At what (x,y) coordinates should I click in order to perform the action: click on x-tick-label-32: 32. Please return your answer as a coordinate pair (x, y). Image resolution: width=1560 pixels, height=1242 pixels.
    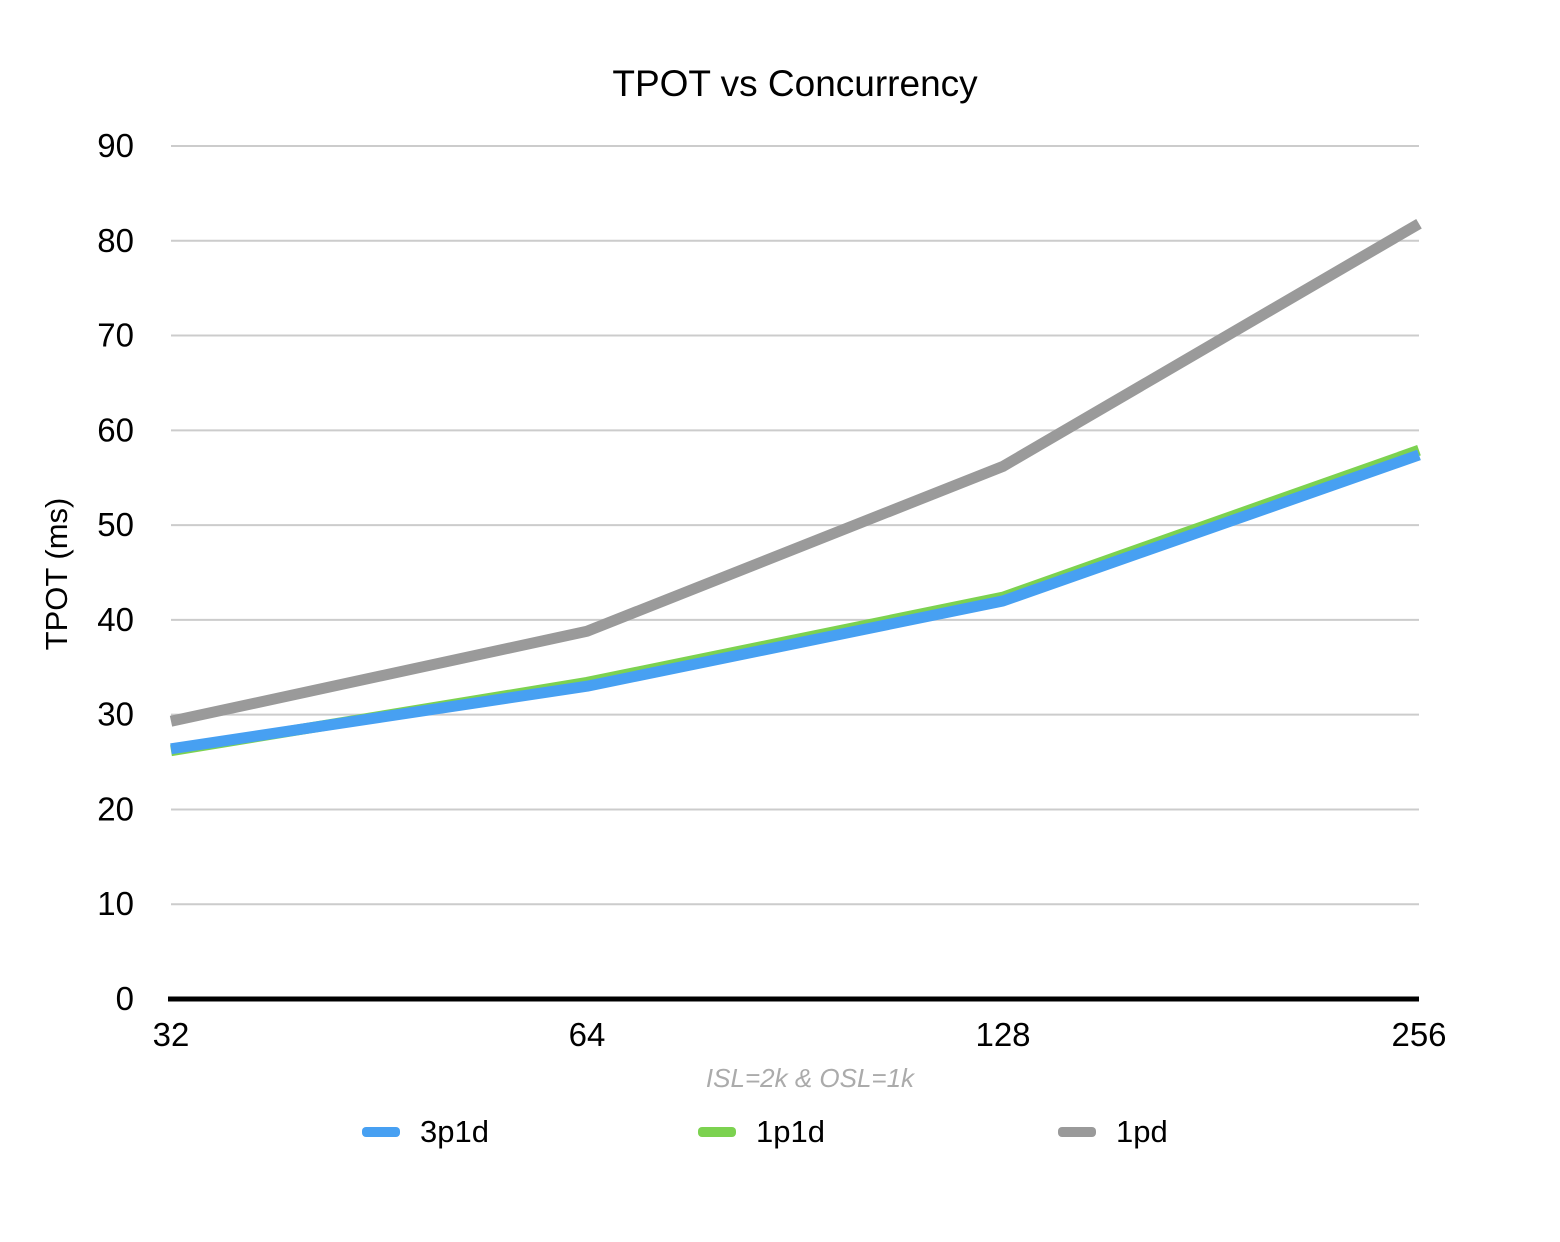
    Looking at the image, I should click on (171, 1034).